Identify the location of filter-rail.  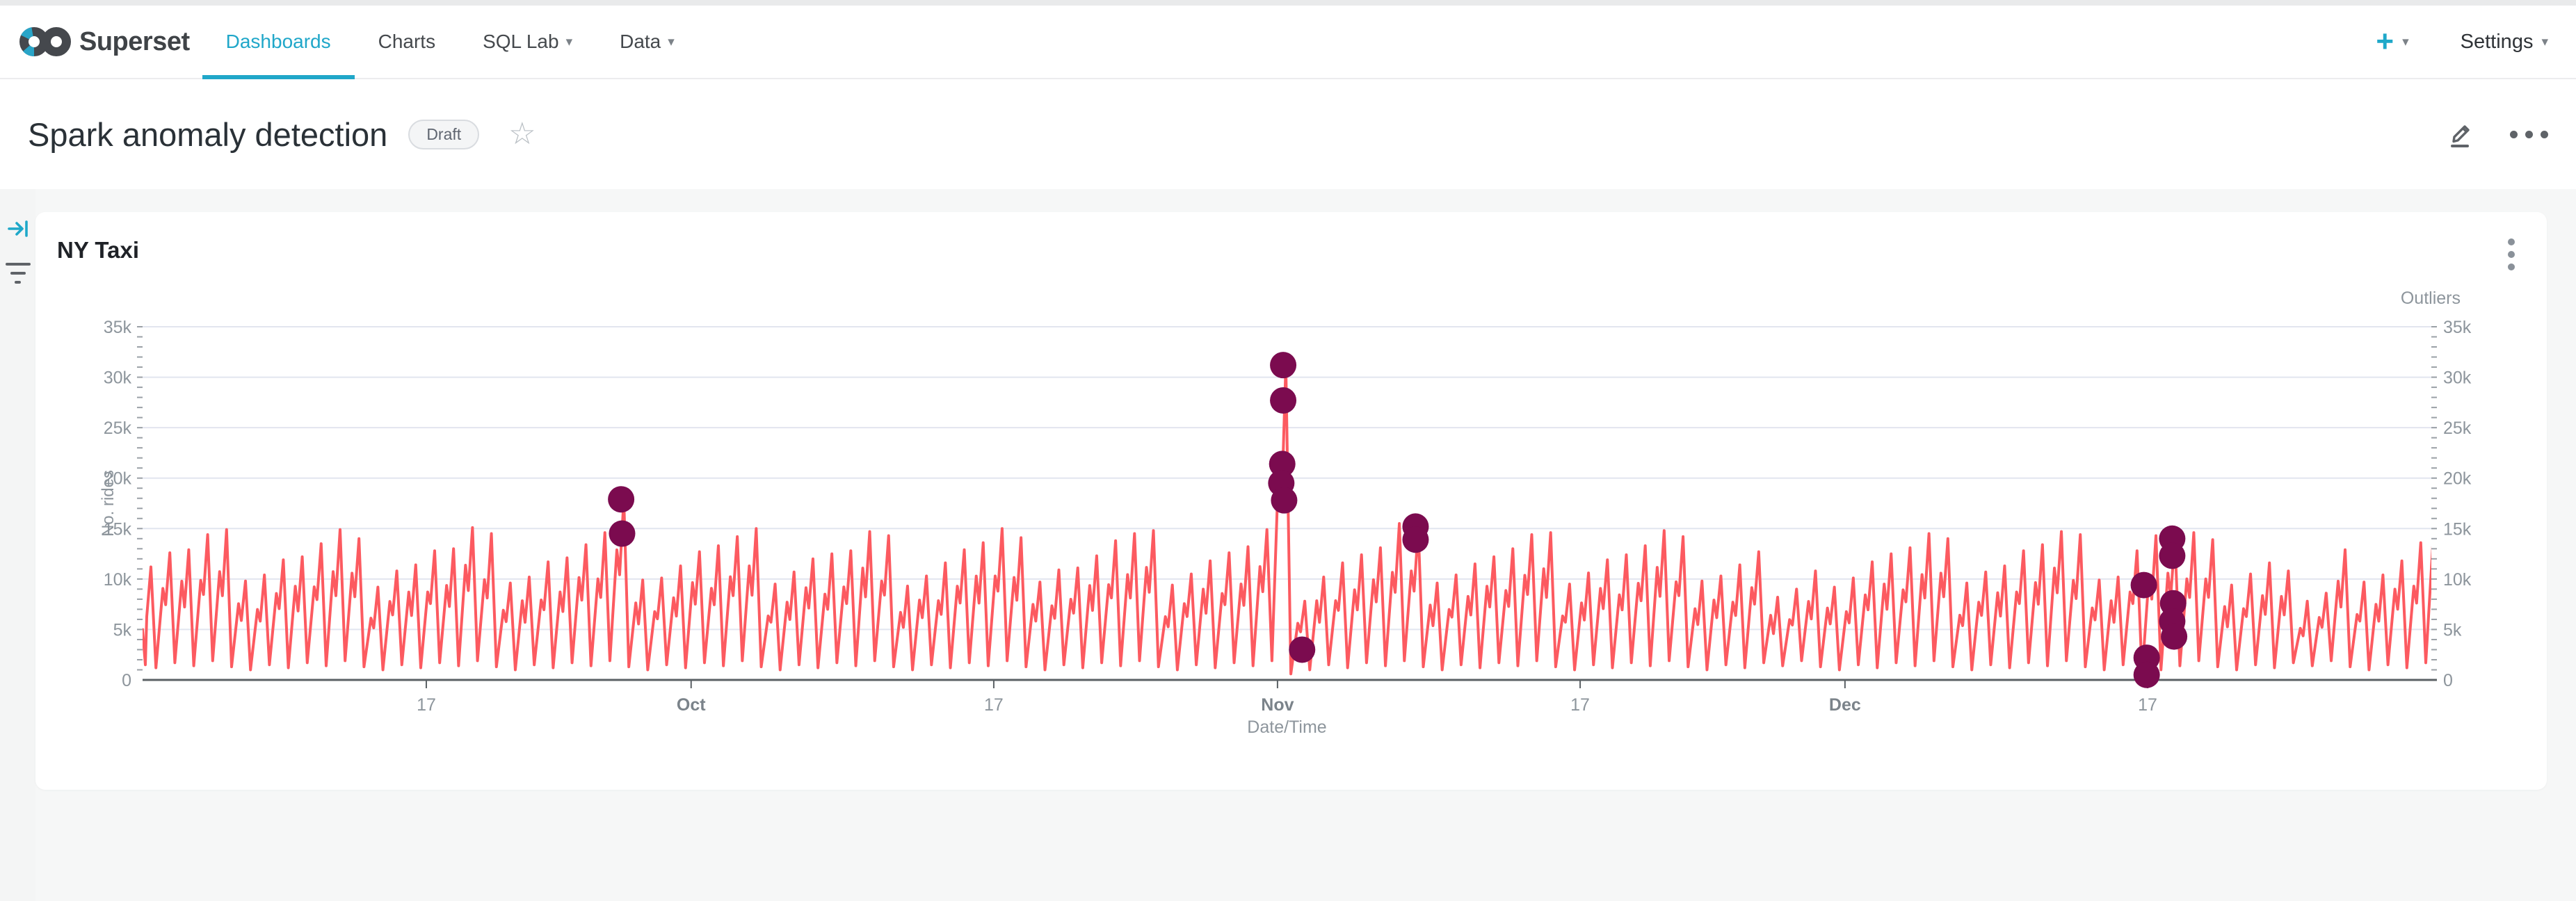
(17, 545).